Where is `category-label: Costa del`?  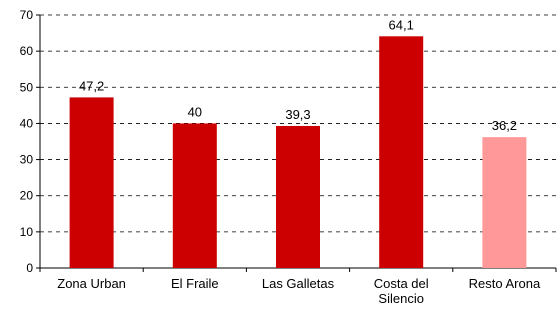 category-label: Costa del is located at coordinates (401, 283).